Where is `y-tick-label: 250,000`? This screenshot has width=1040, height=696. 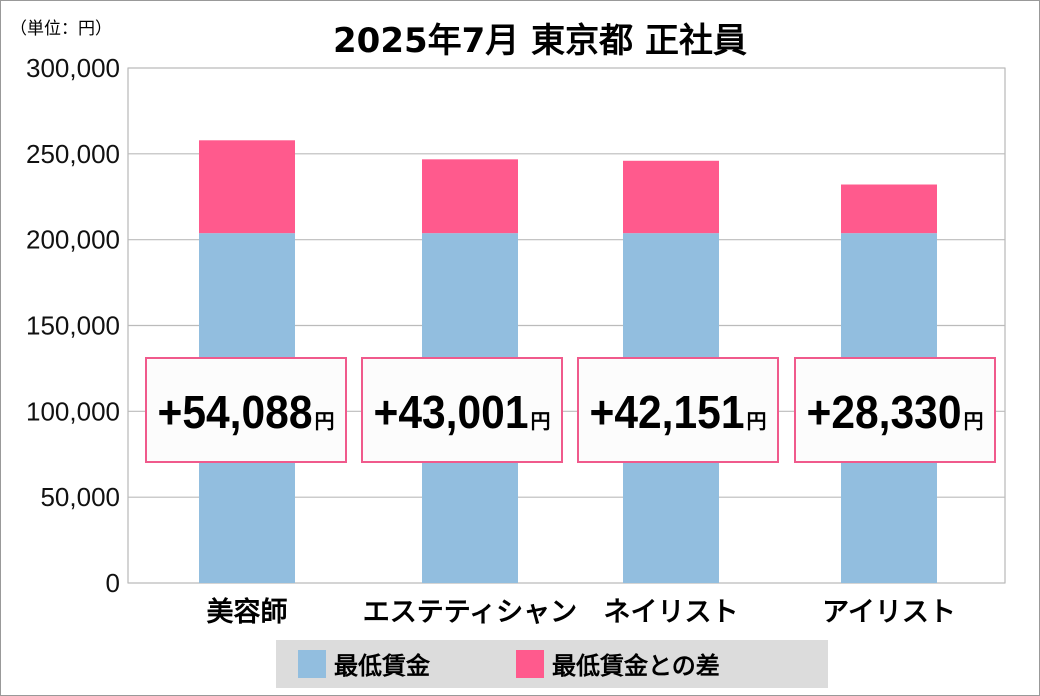 y-tick-label: 250,000 is located at coordinates (73, 154).